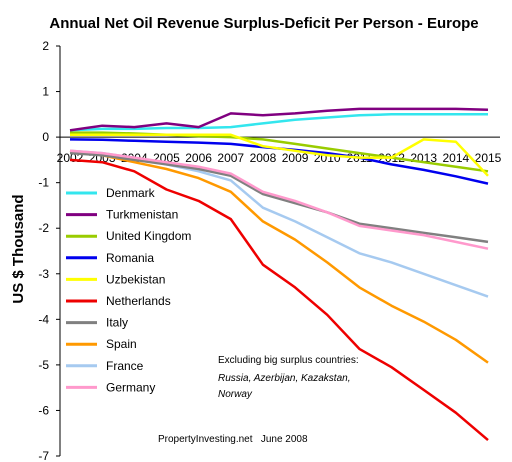 This screenshot has width=512, height=462. What do you see at coordinates (43, 274) in the screenshot?
I see `y-tick-label: -3` at bounding box center [43, 274].